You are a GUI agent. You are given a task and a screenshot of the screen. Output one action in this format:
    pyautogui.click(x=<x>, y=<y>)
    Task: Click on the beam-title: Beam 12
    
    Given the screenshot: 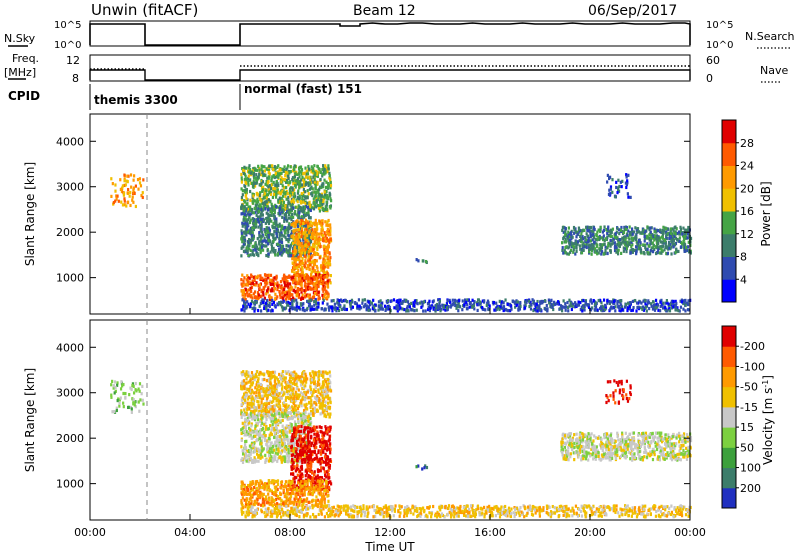 What is the action you would take?
    pyautogui.click(x=384, y=11)
    